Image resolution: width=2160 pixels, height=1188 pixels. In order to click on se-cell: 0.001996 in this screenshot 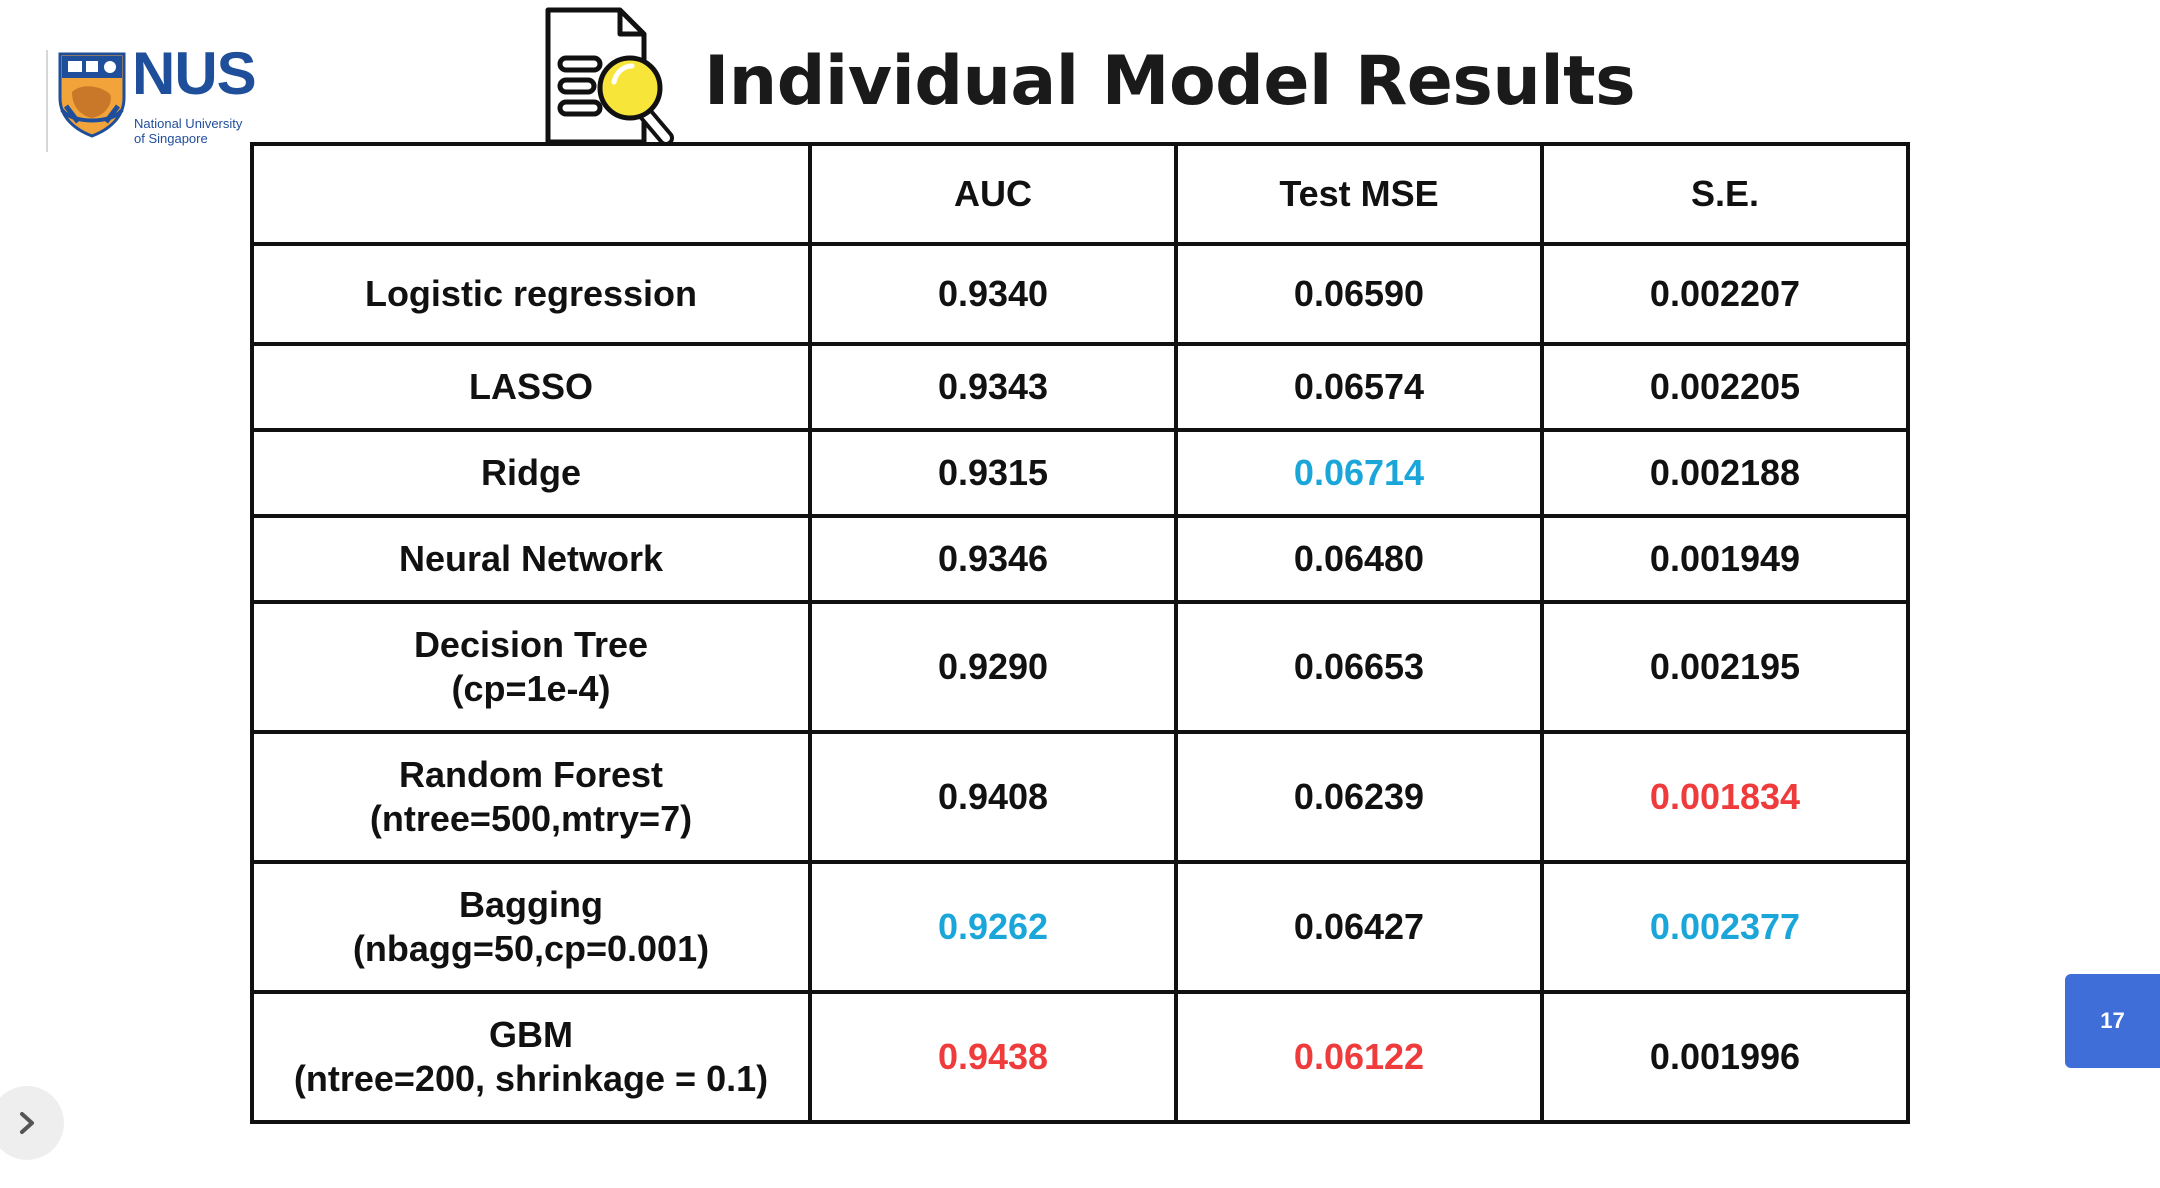, I will do `click(1725, 1057)`.